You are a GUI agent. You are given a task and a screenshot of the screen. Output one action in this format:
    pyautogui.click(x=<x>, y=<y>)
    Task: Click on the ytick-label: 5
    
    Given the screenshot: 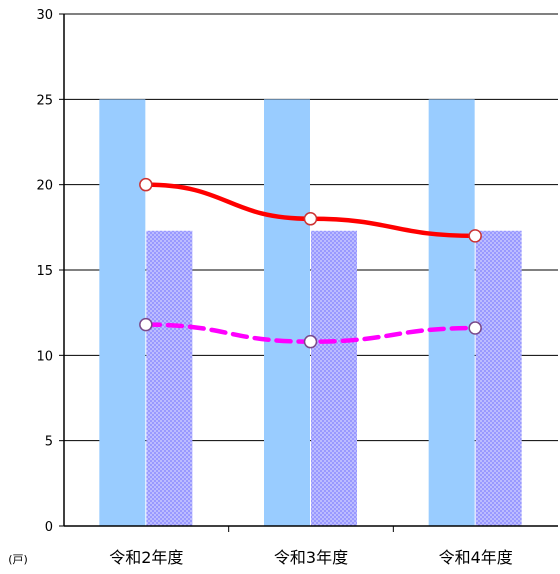 What is the action you would take?
    pyautogui.click(x=49, y=442)
    